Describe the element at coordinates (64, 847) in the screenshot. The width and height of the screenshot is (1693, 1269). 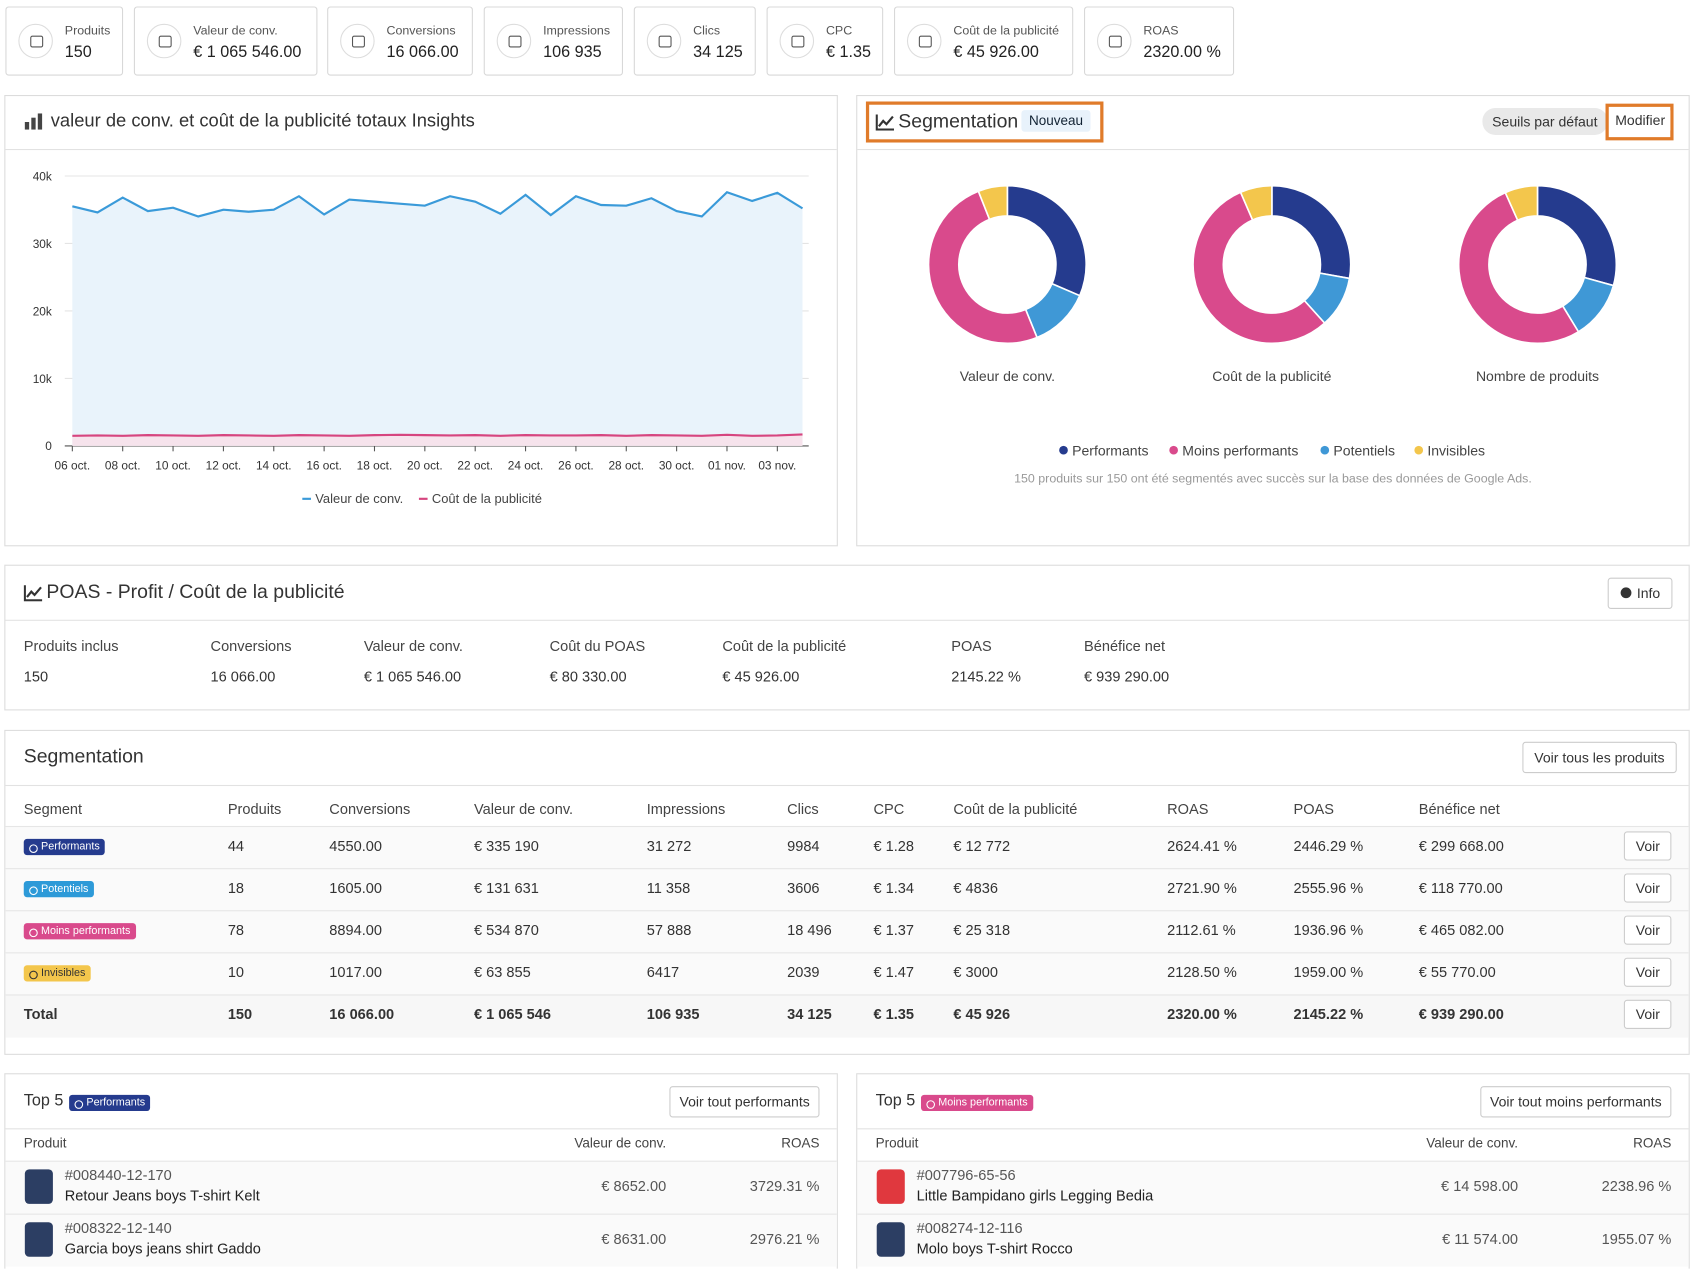
I see `segment-badge: Performants` at that location.